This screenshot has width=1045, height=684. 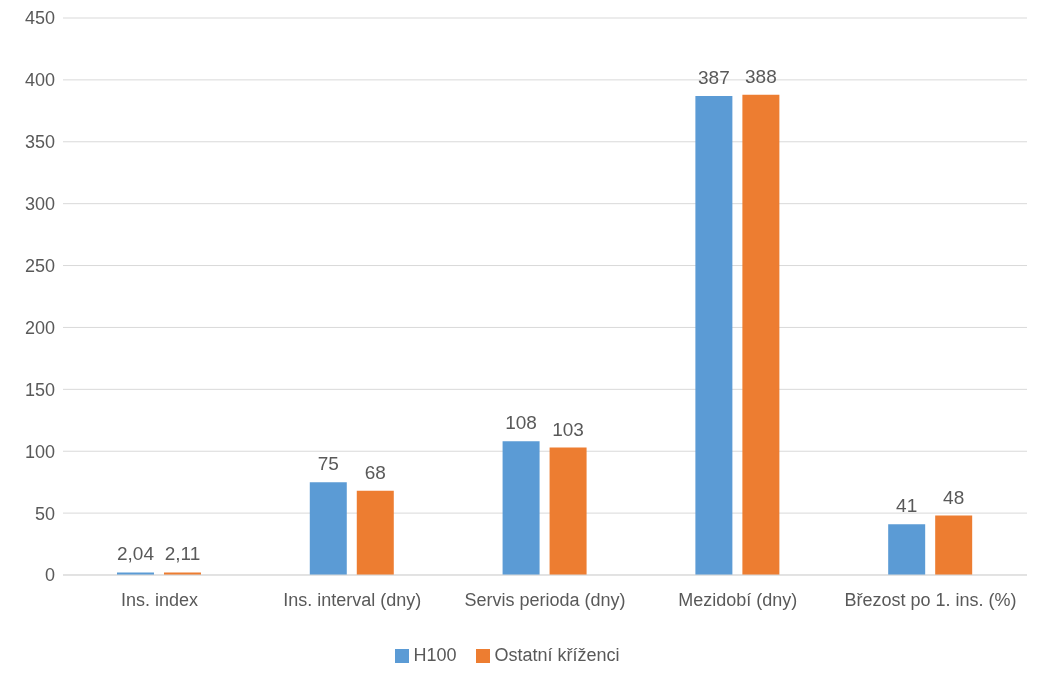 What do you see at coordinates (557, 655) in the screenshot?
I see `legend-label: Ostatní kříženci` at bounding box center [557, 655].